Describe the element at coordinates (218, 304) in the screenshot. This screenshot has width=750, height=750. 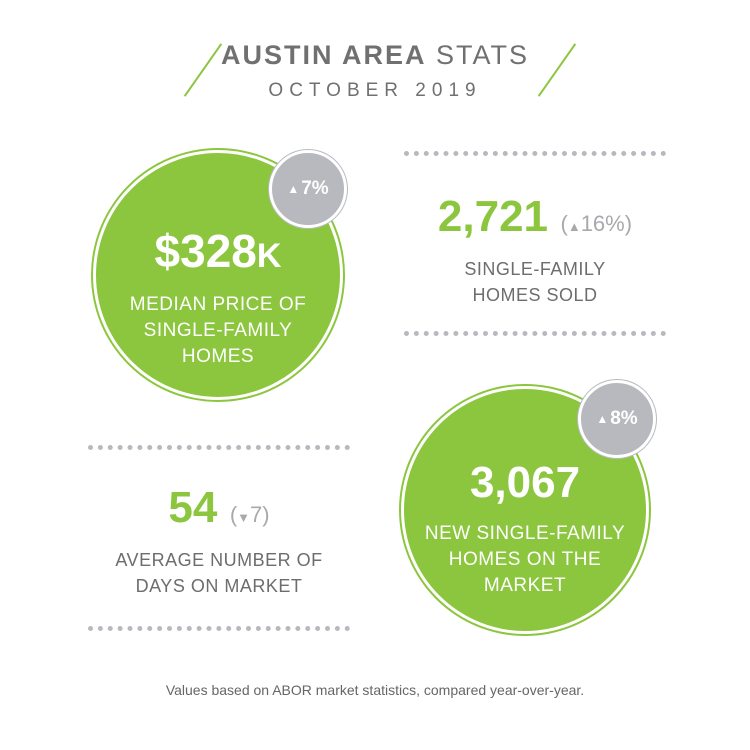
I see `median-price-label-line: MEDIAN PRICE OF` at that location.